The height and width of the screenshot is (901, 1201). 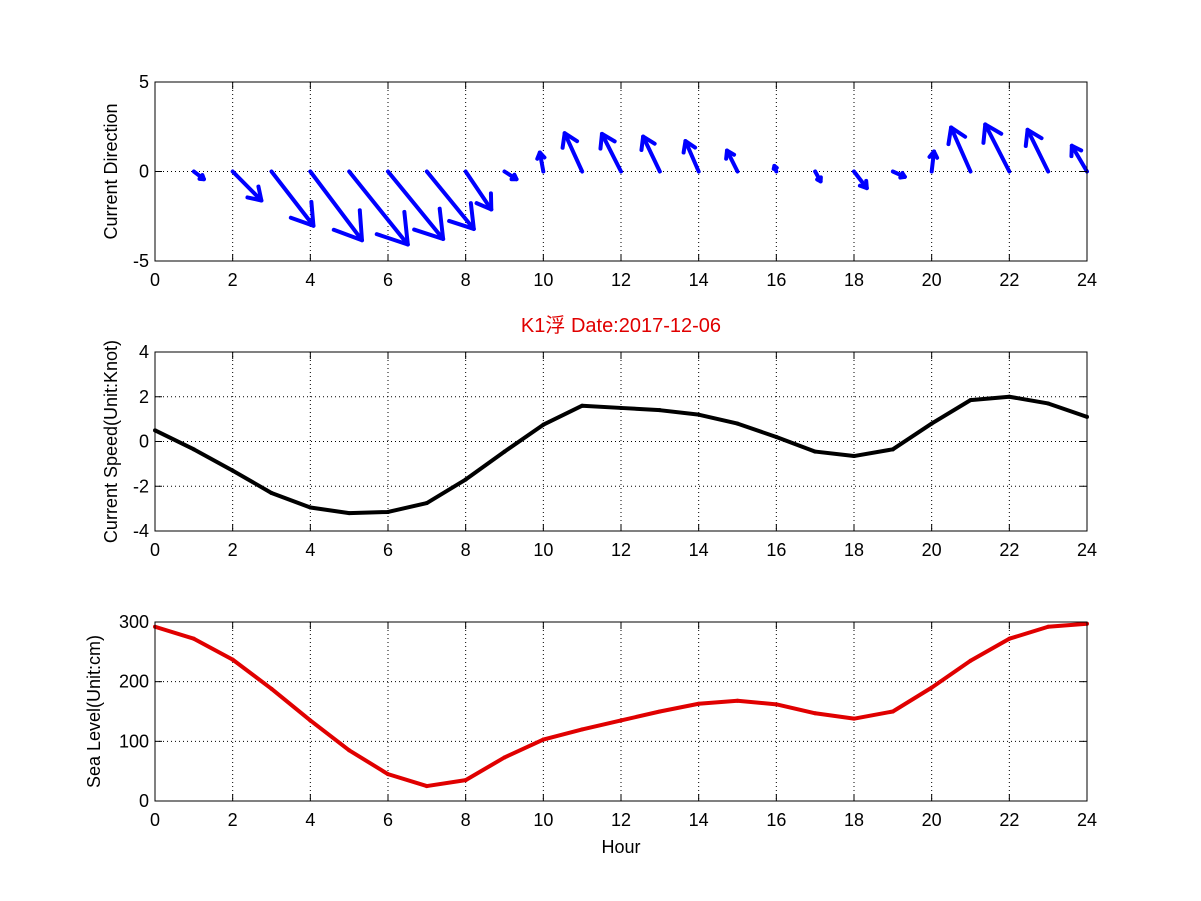 I want to click on current-direction-xtick-label: 24, so click(x=1087, y=280).